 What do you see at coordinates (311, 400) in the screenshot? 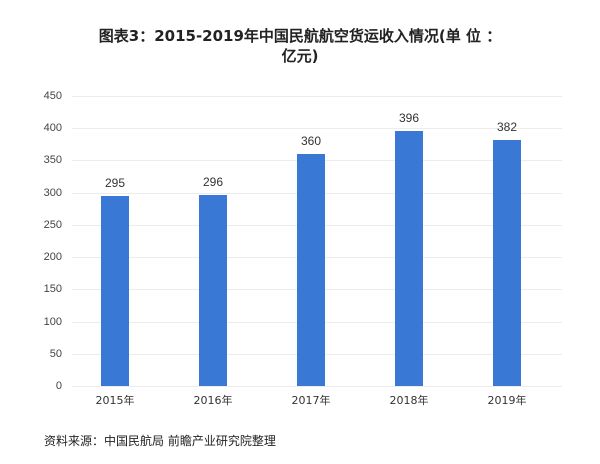
I see `x-tick-label: 2017年` at bounding box center [311, 400].